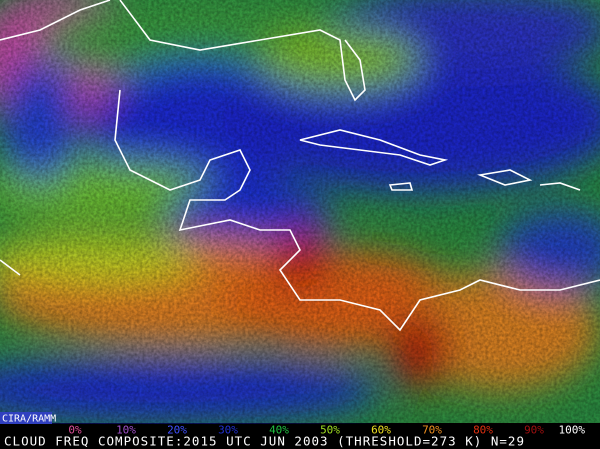 The width and height of the screenshot is (600, 449). I want to click on colorbar-label: 10%, so click(126, 430).